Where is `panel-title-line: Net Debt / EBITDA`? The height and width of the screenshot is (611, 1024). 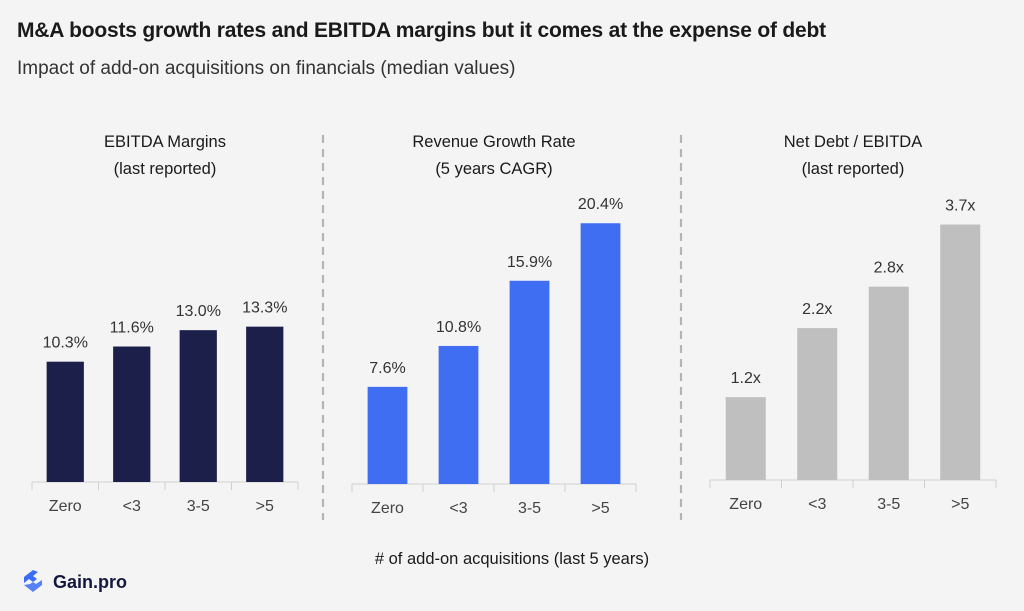
panel-title-line: Net Debt / EBITDA is located at coordinates (853, 142).